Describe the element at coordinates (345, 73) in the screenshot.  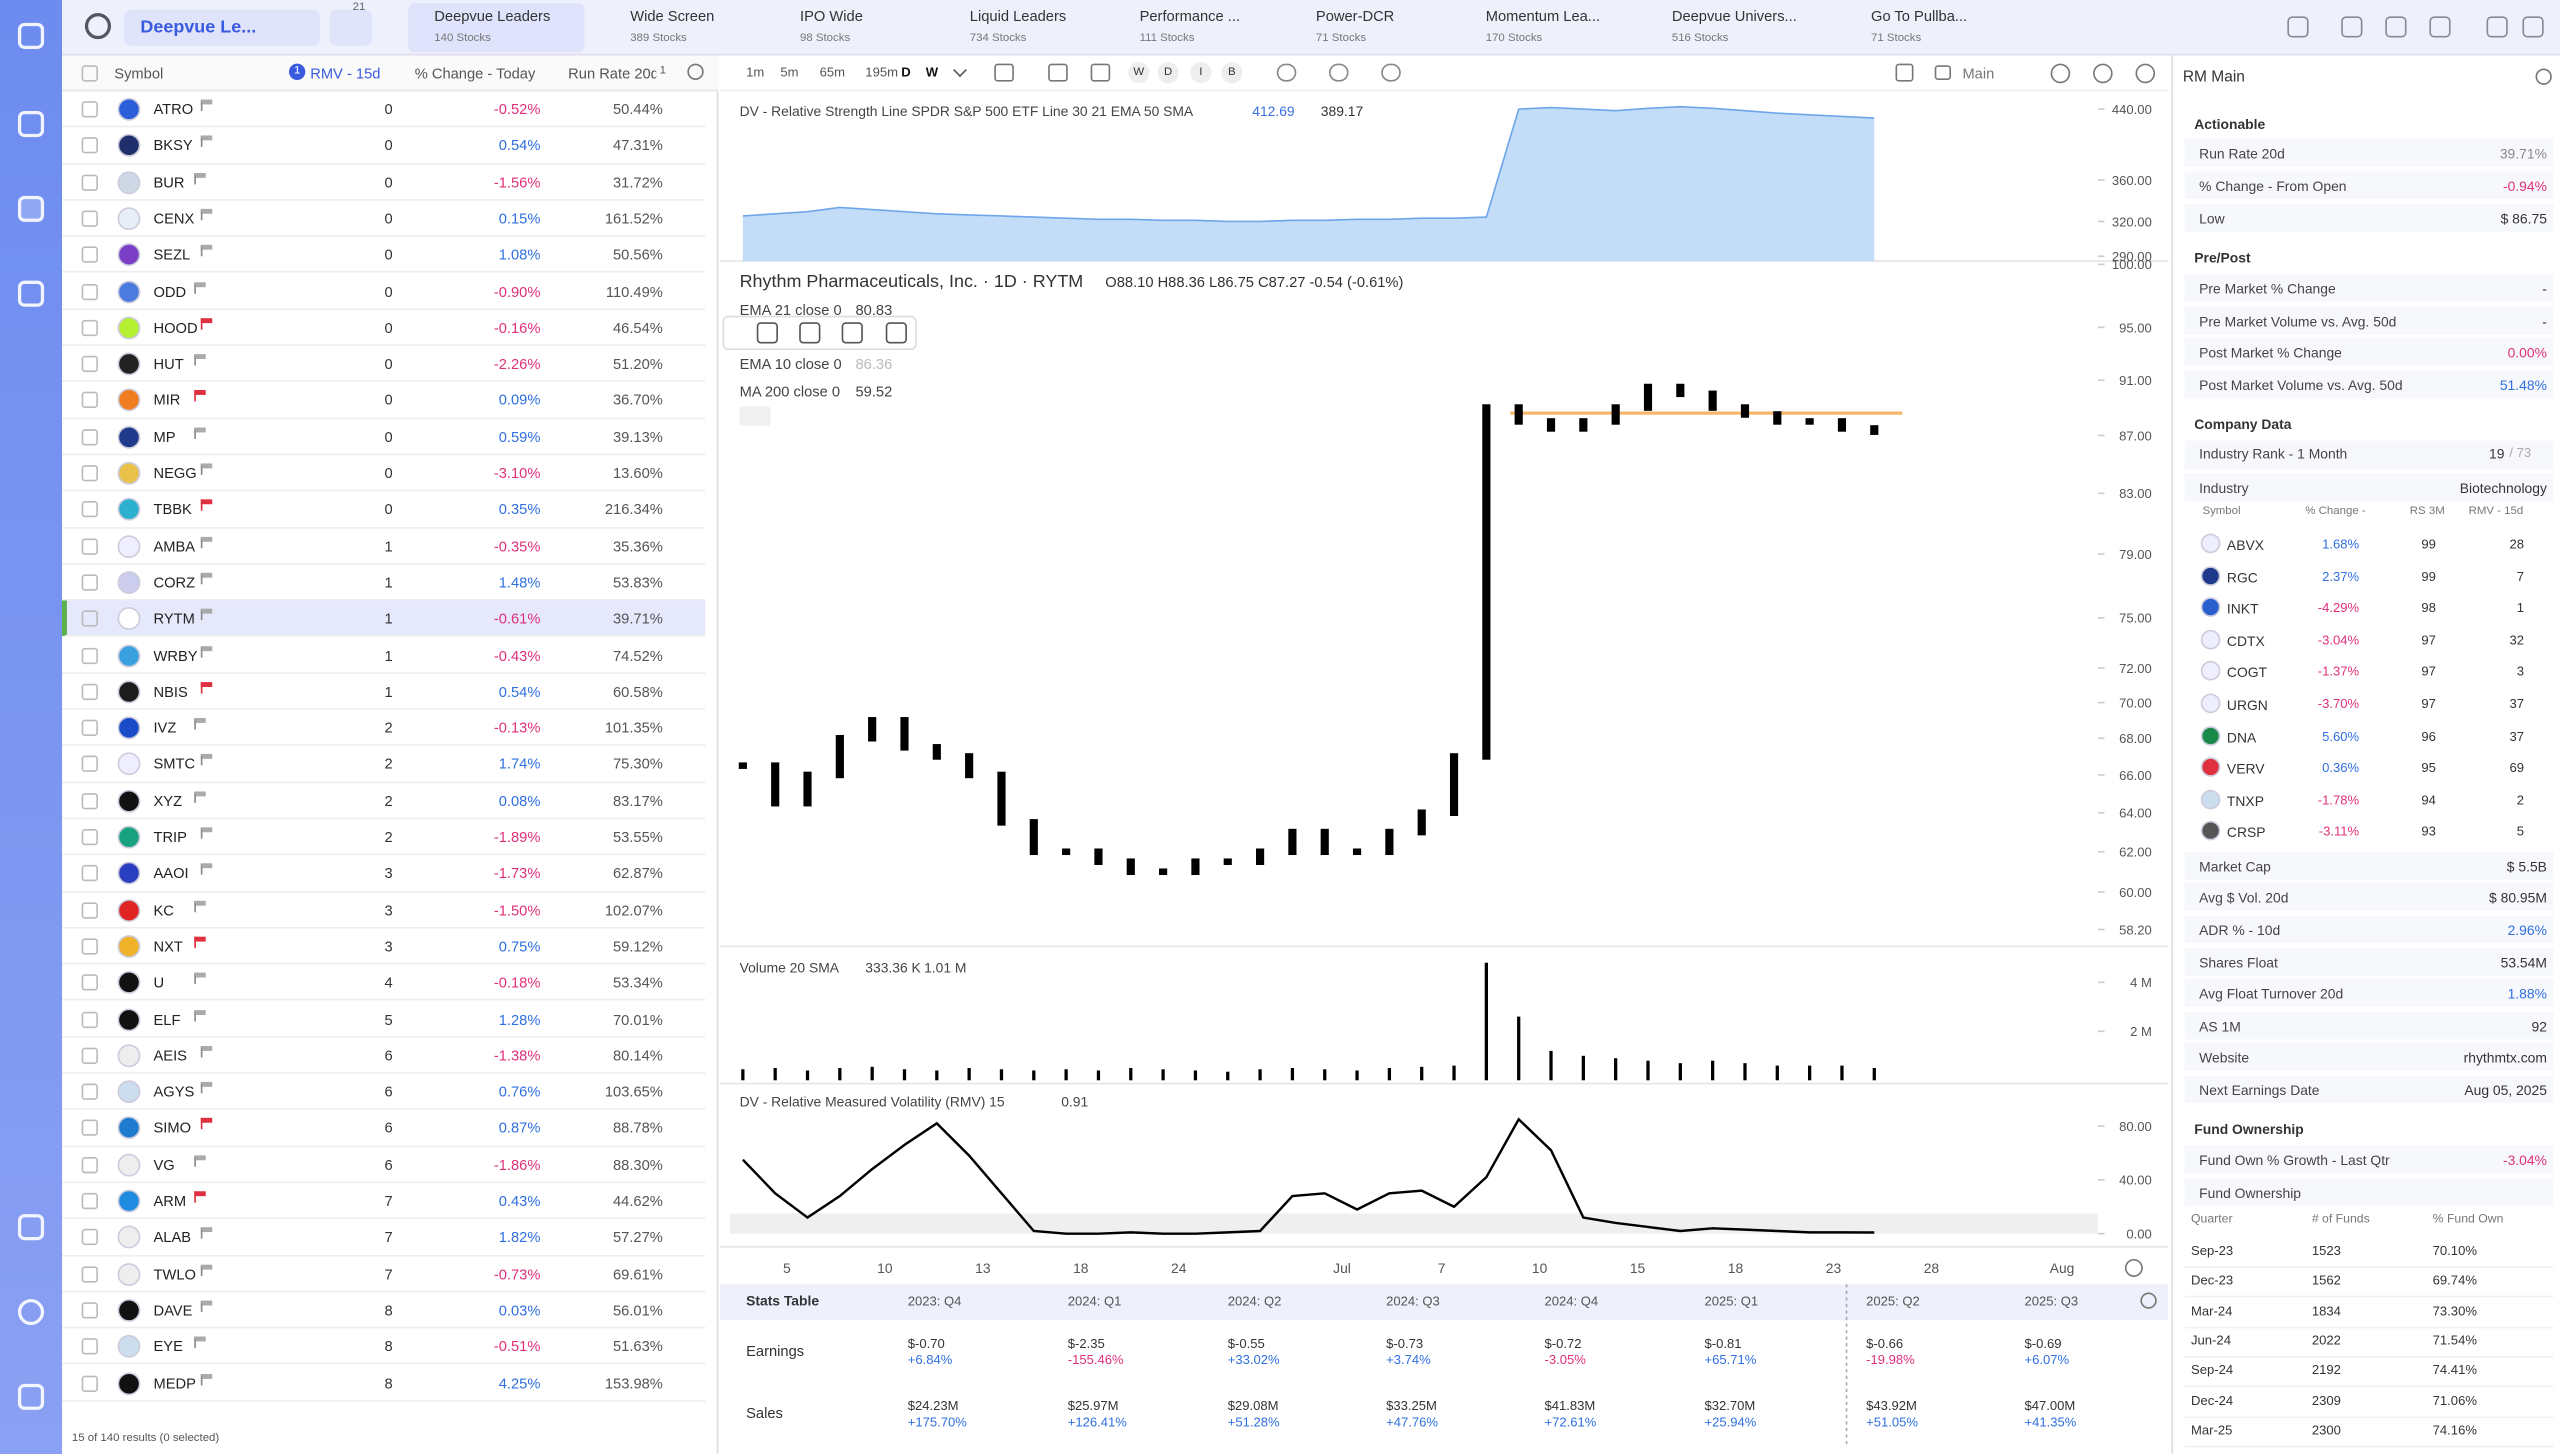
I see `column-header: RMV - 15d` at that location.